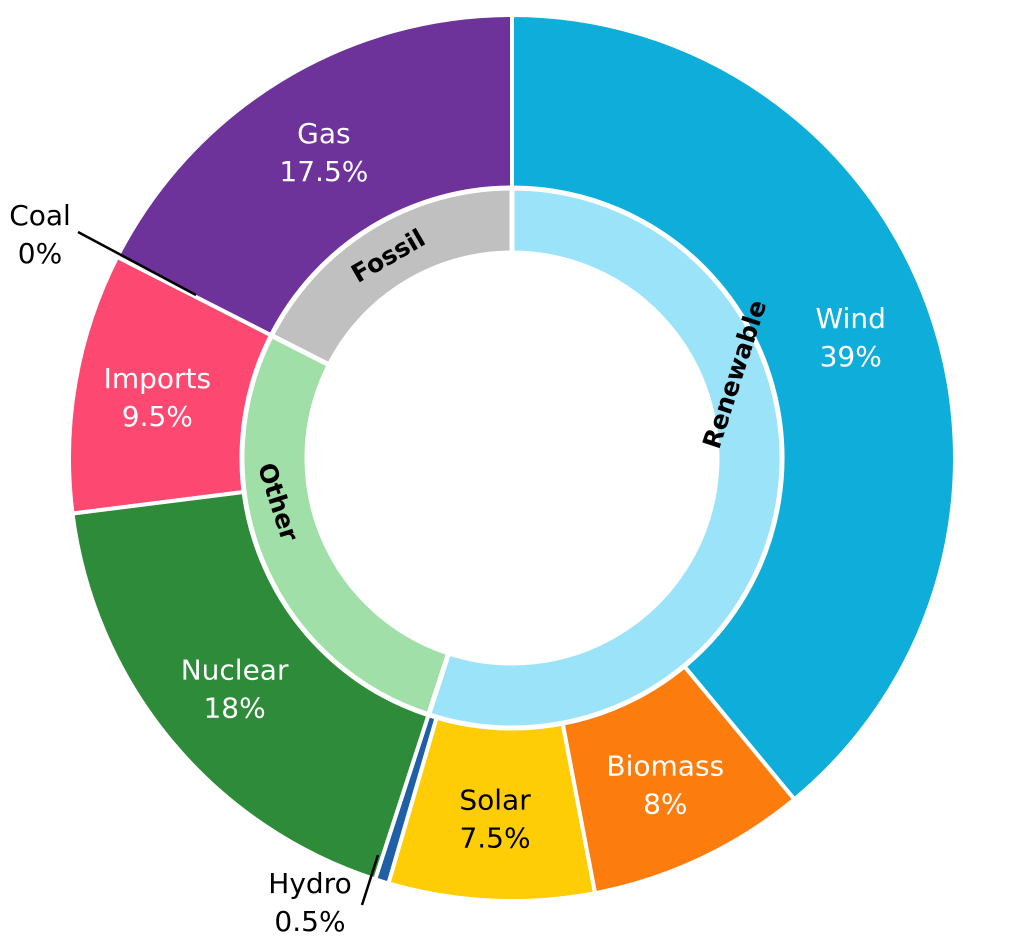 The height and width of the screenshot is (941, 1024). What do you see at coordinates (495, 800) in the screenshot?
I see `category-label: Solar` at bounding box center [495, 800].